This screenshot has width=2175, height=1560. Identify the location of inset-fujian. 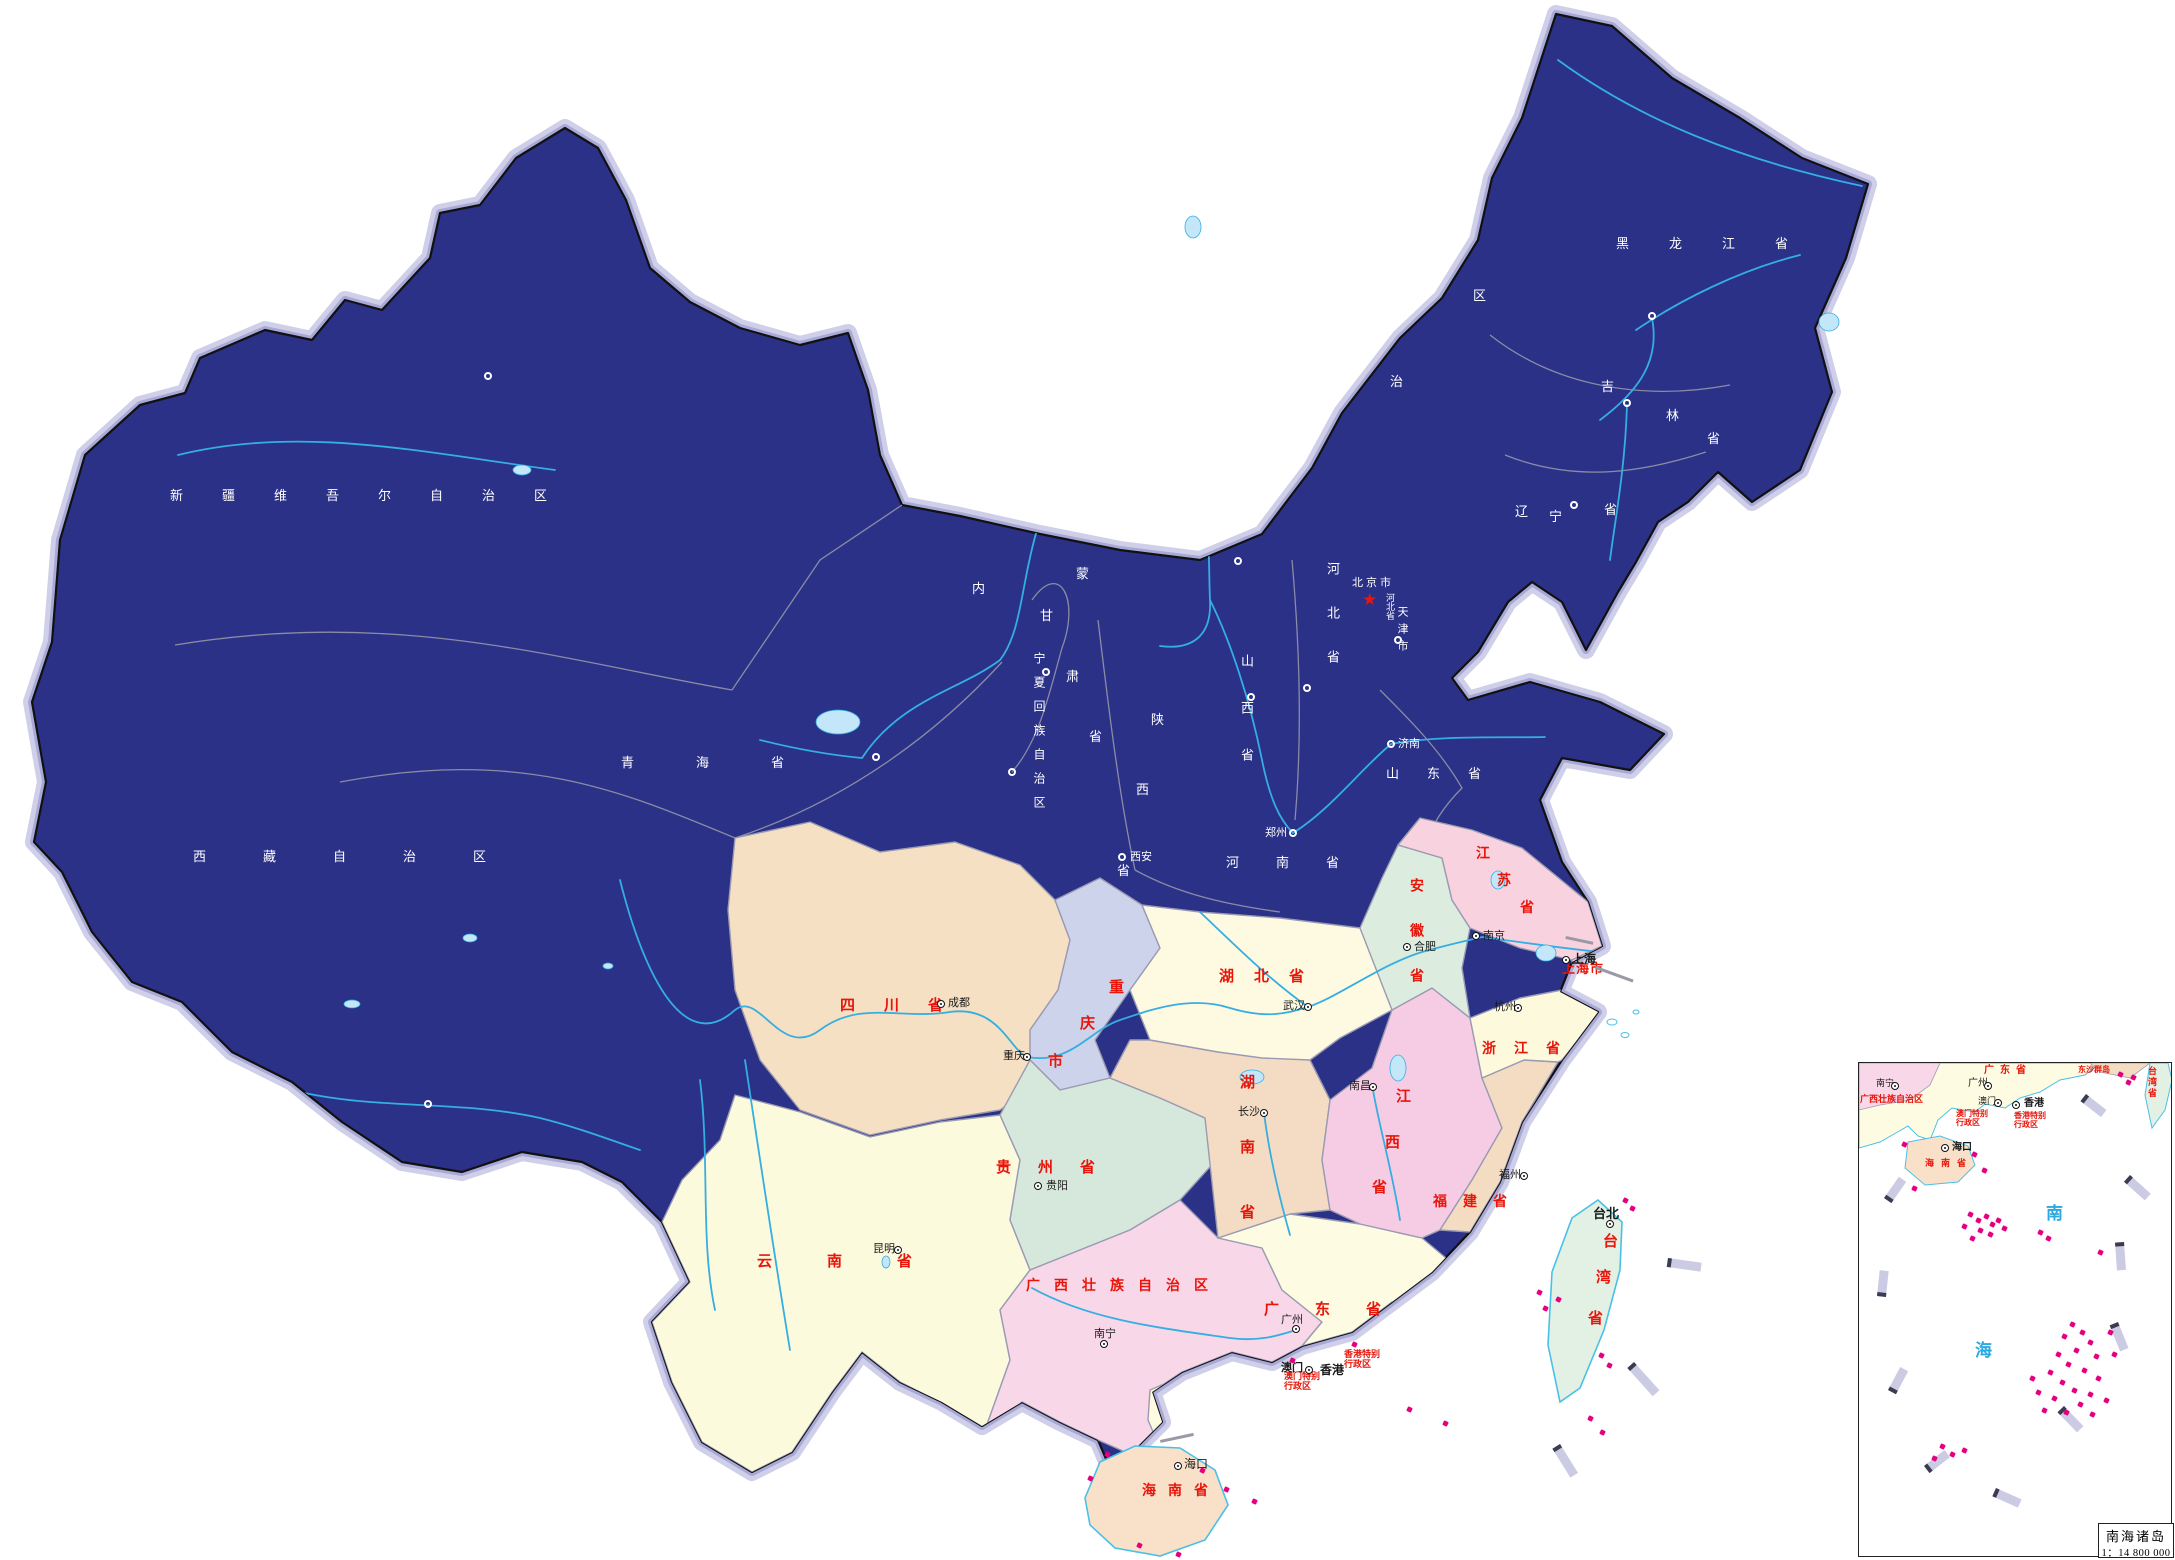
(2120, 1071).